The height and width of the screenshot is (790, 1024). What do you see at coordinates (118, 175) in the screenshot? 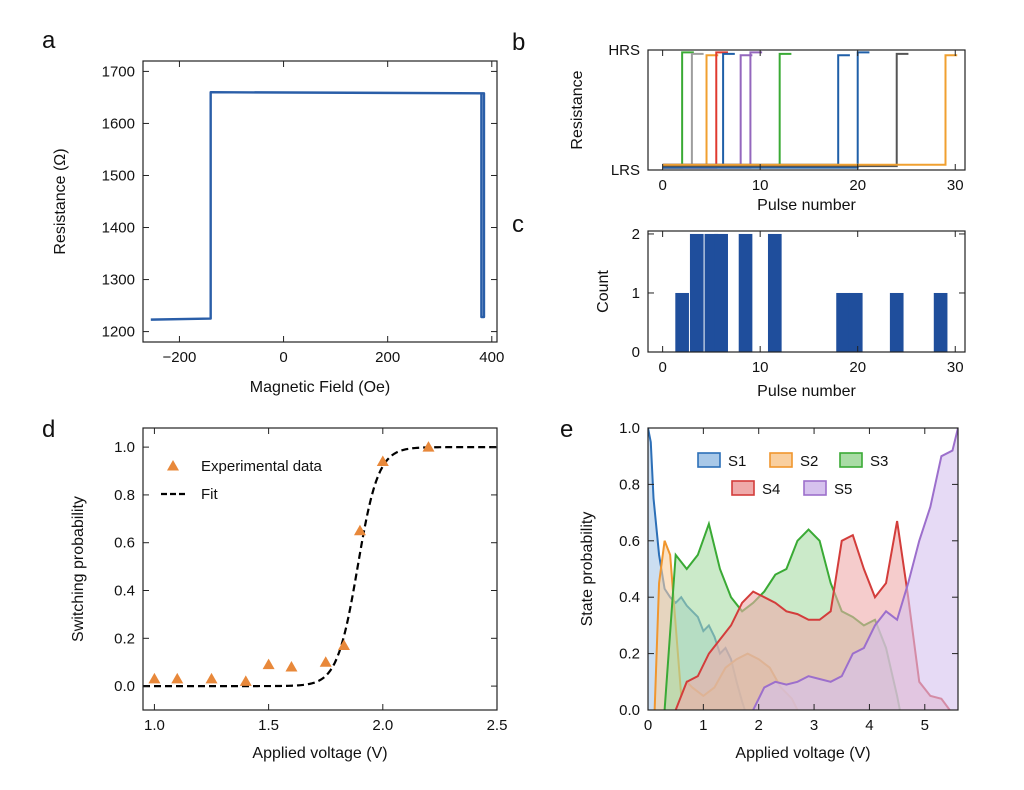
I see `y-tick-label: 1500` at bounding box center [118, 175].